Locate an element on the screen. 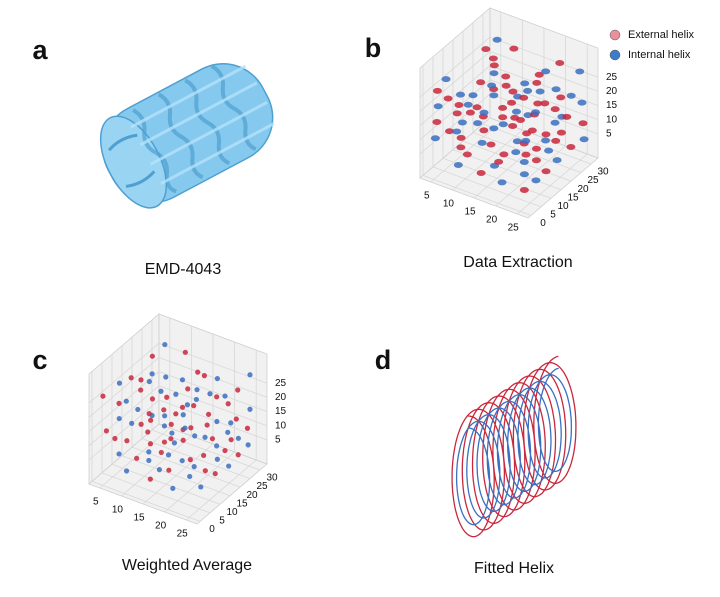  panel-letter: c is located at coordinates (39, 360).